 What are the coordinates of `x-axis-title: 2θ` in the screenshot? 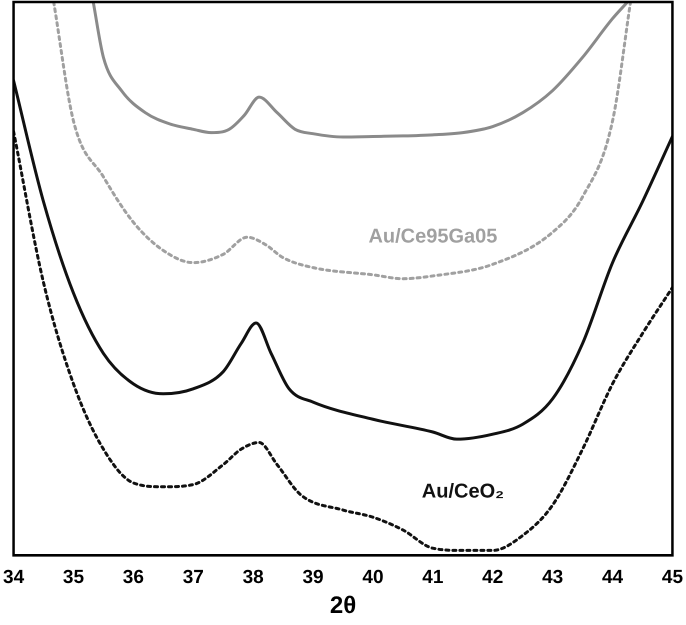 It's located at (343, 606).